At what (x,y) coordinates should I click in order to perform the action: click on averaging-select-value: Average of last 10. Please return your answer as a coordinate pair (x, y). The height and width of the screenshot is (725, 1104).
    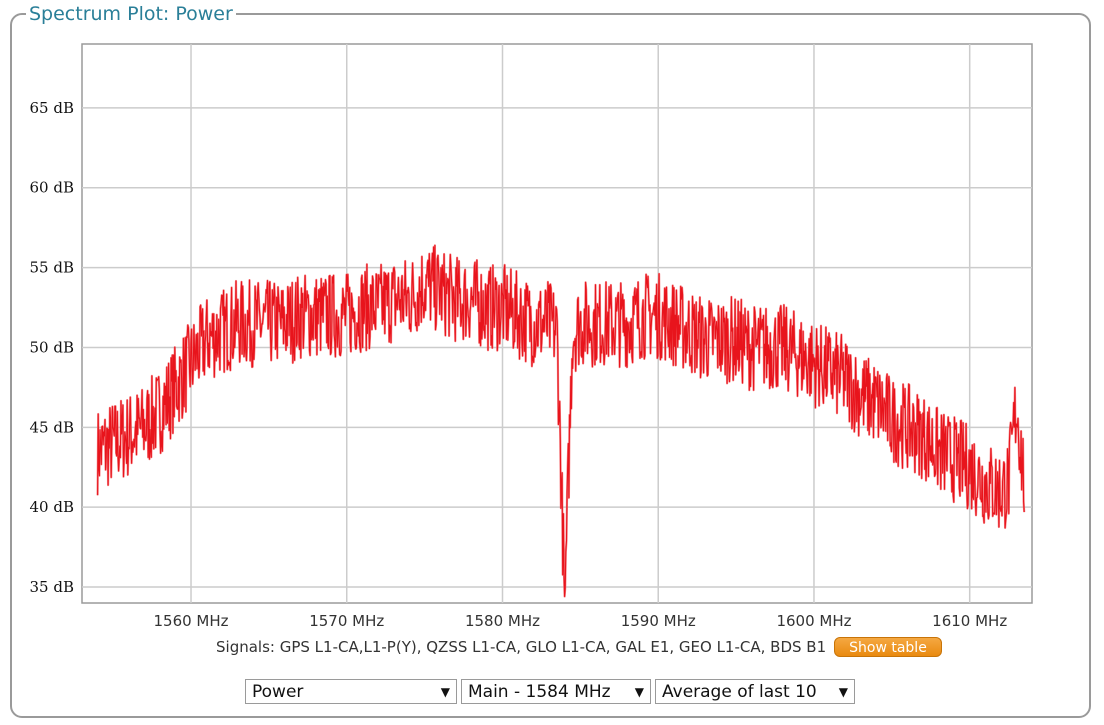
    Looking at the image, I should click on (739, 691).